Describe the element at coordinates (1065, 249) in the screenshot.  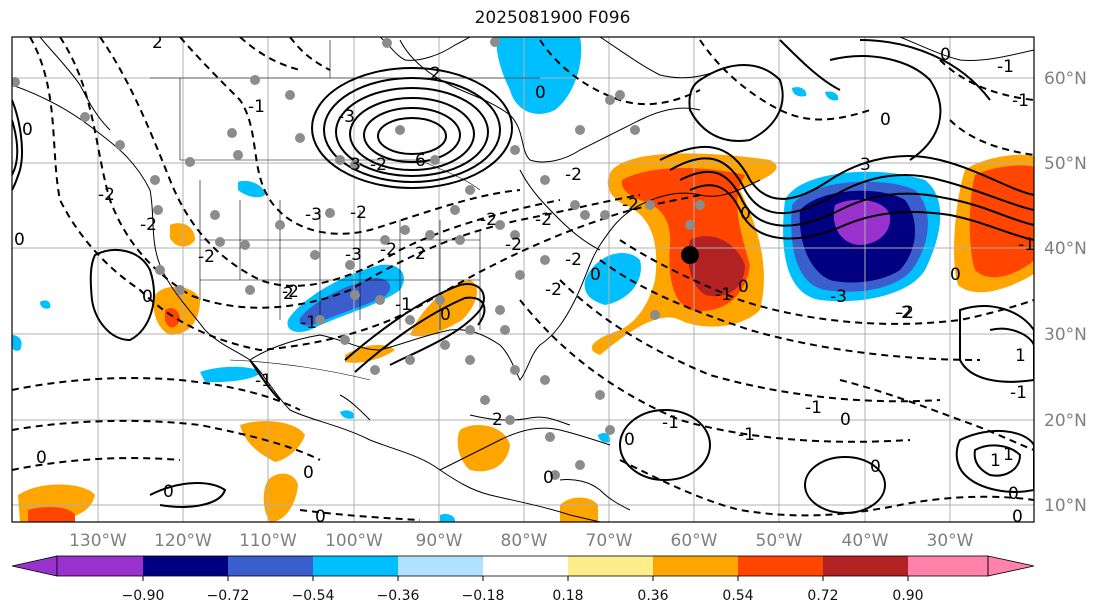
I see `lat-label: 40°N` at that location.